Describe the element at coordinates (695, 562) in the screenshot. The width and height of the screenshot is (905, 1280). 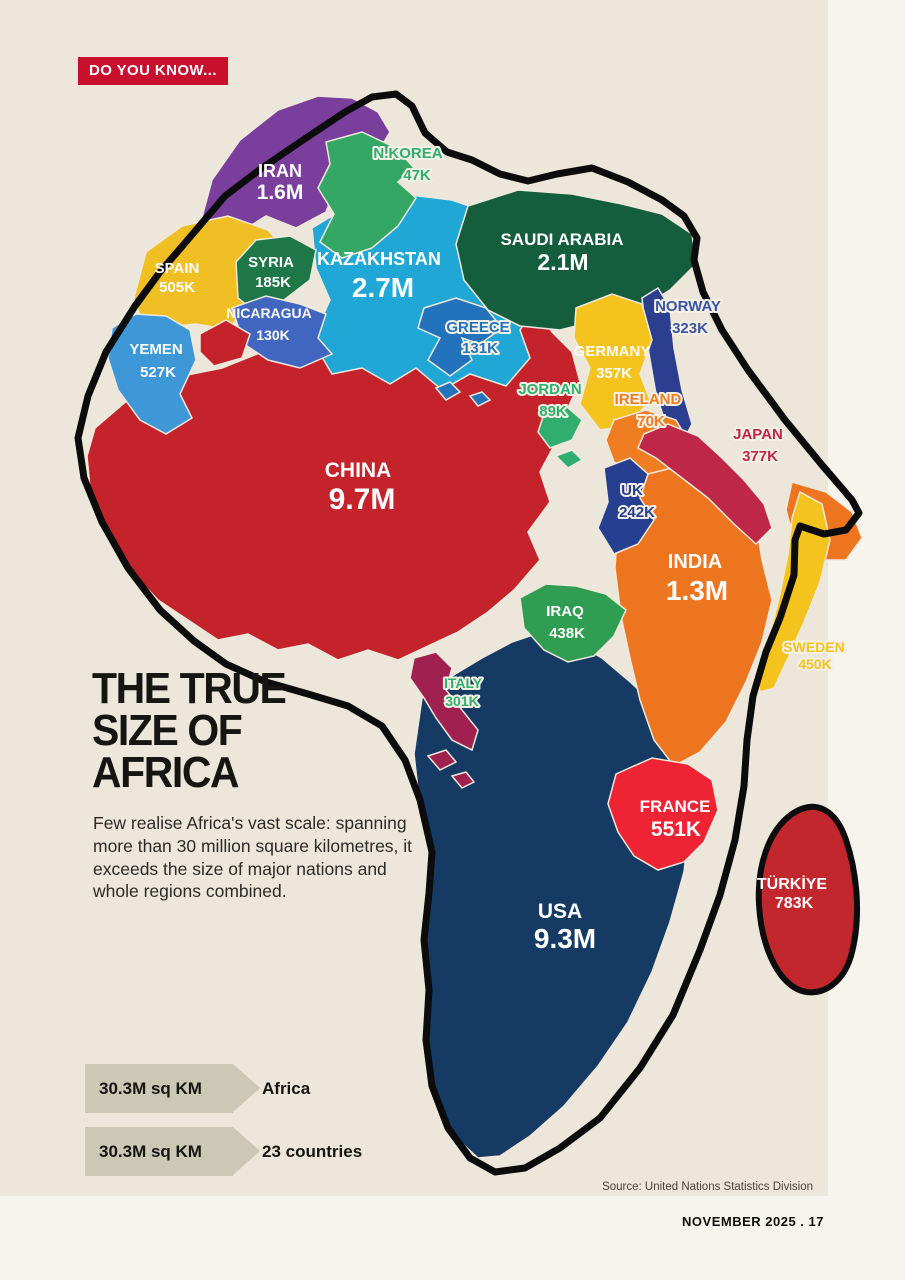
I see `label-india: INDIA` at that location.